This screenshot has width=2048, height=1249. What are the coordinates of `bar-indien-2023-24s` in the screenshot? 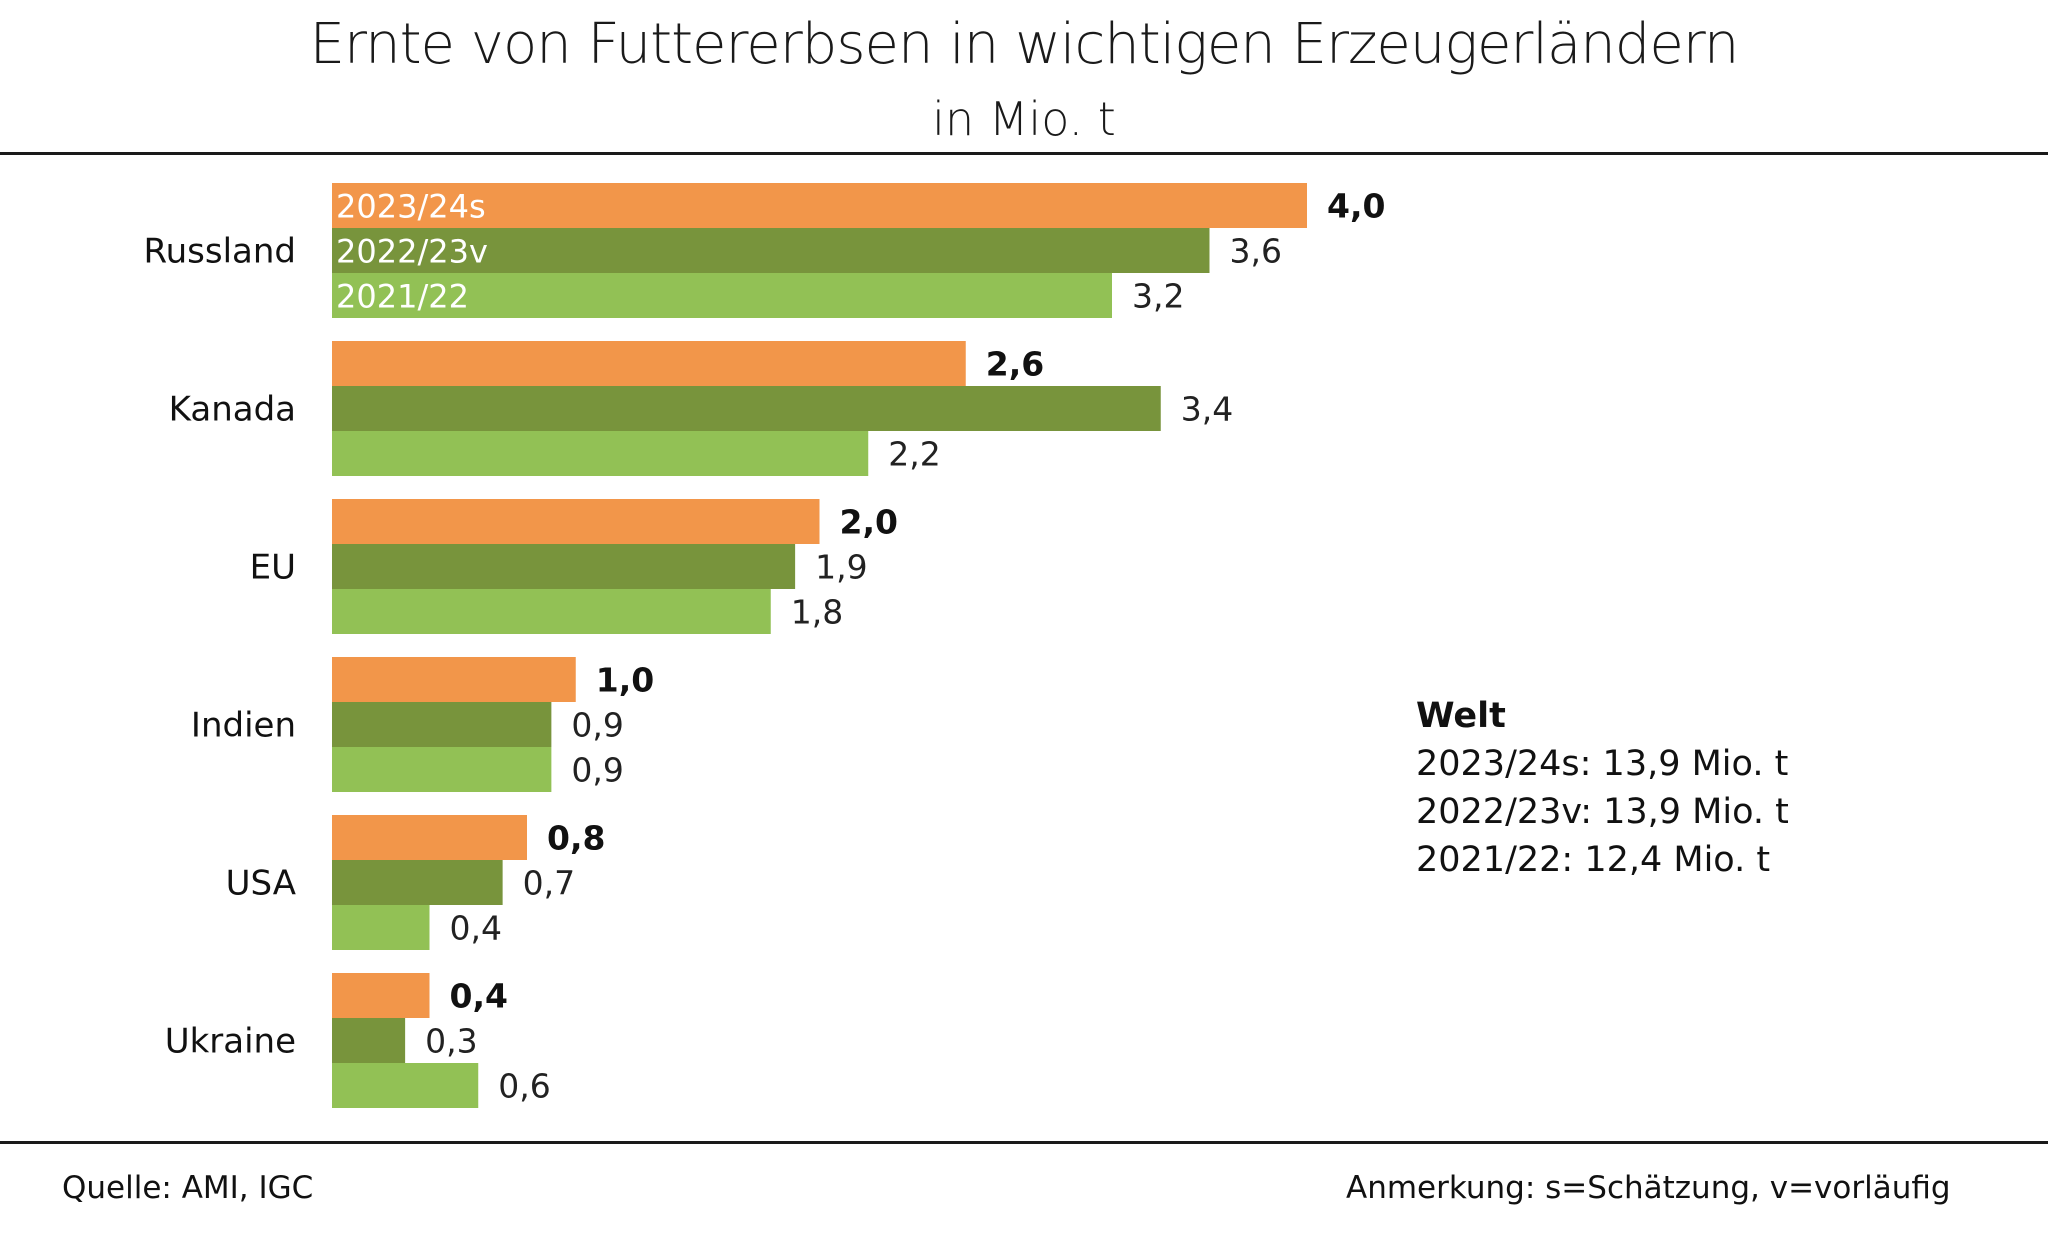 It's located at (454, 679).